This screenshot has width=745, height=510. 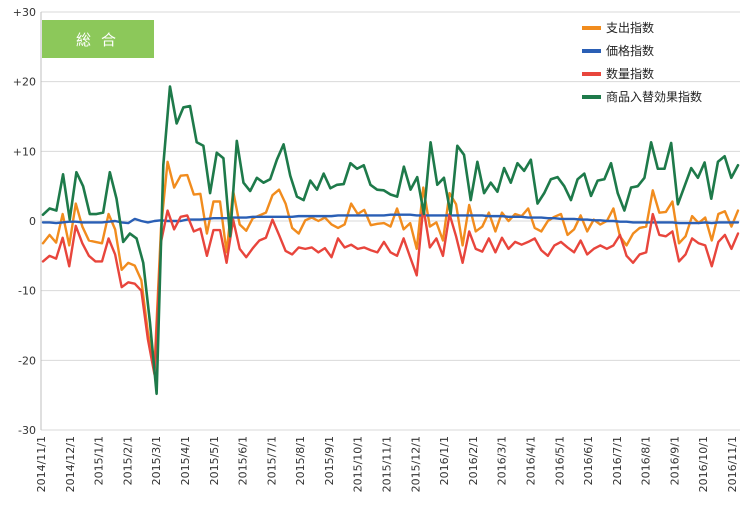 What do you see at coordinates (243, 460) in the screenshot?
I see `x-tick-label: 2015/6/1` at bounding box center [243, 460].